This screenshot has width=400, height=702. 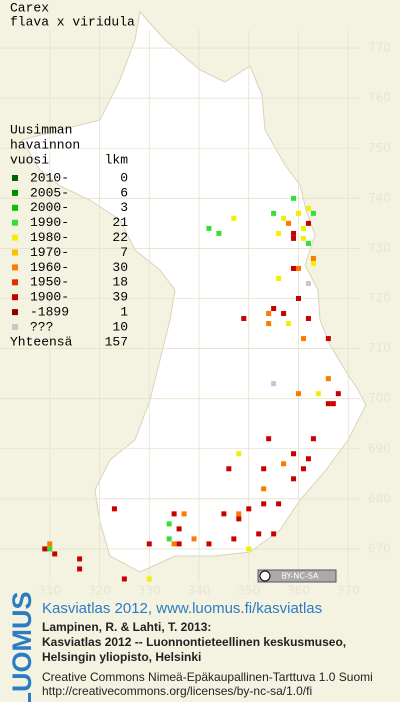 What do you see at coordinates (49, 297) in the screenshot?
I see `legend-label: 1900-` at bounding box center [49, 297].